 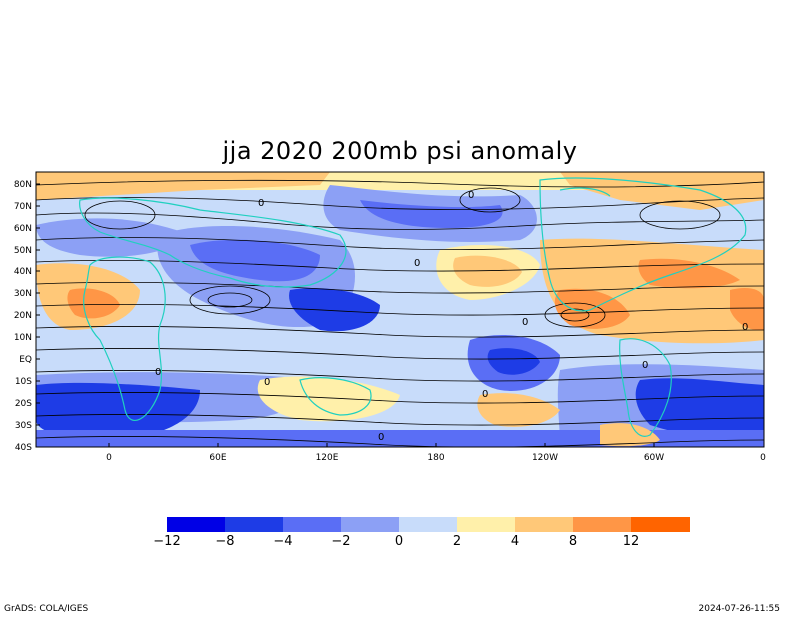 What do you see at coordinates (23, 229) in the screenshot?
I see `lat-label: 60N` at bounding box center [23, 229].